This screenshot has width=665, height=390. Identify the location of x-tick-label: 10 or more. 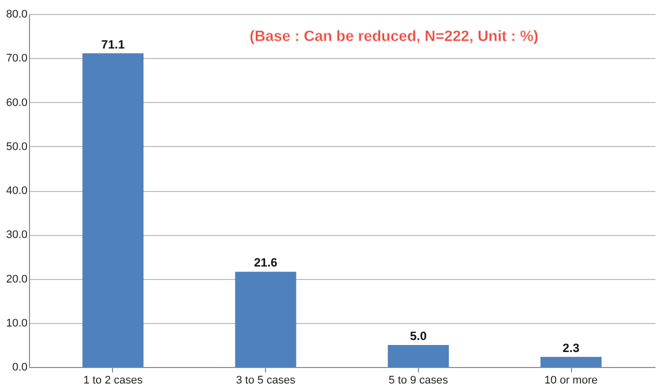
(571, 380).